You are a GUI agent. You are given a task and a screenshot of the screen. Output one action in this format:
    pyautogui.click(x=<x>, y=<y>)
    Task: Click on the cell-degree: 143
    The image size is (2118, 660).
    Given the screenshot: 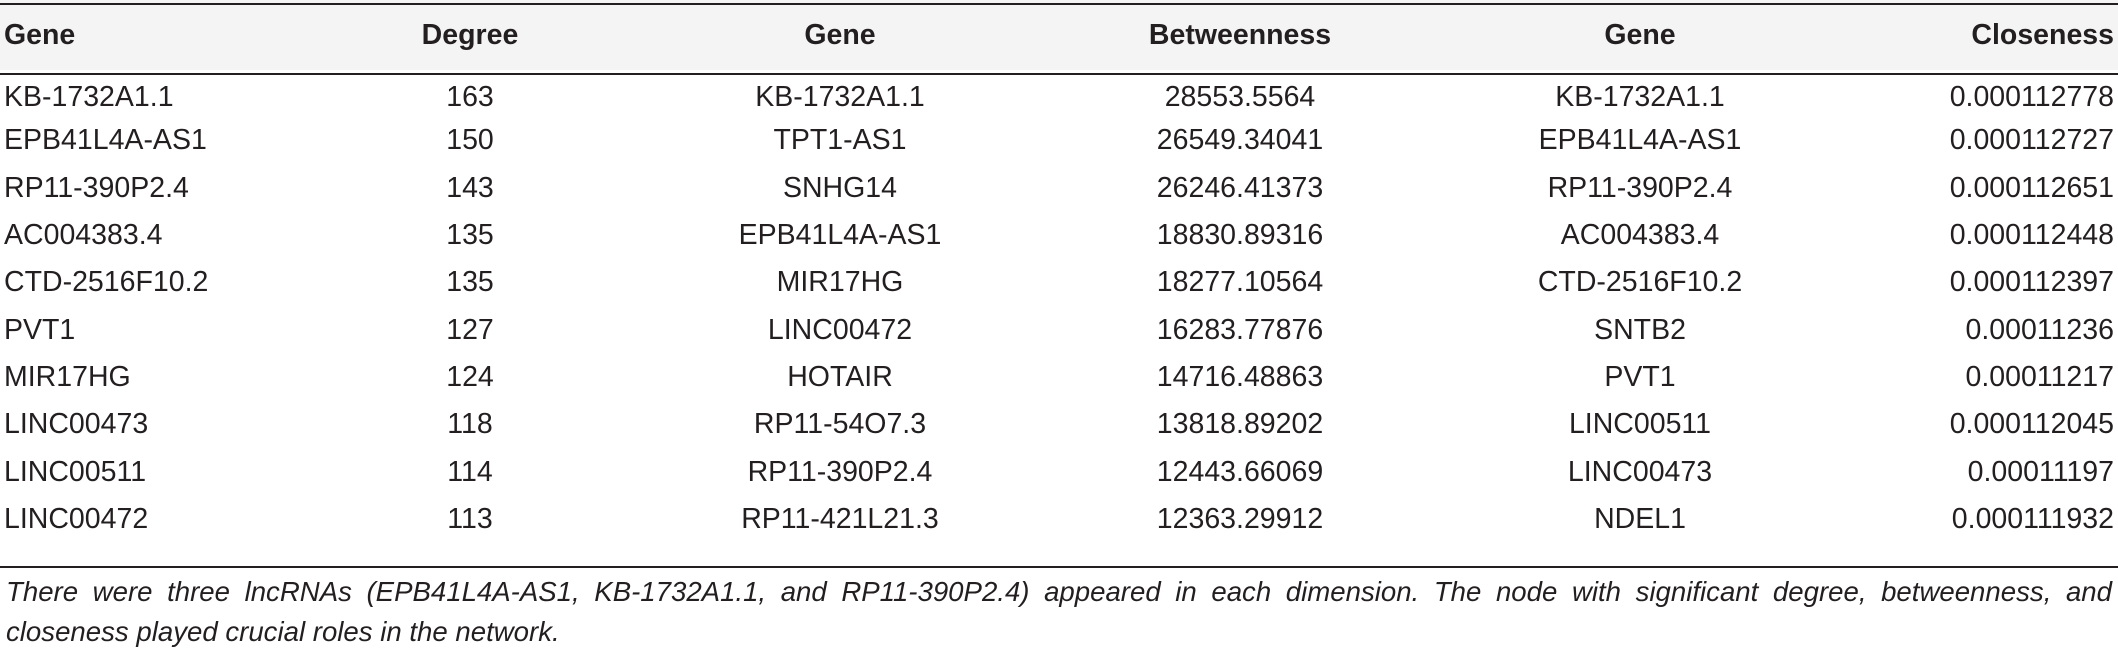 What is the action you would take?
    pyautogui.click(x=470, y=187)
    